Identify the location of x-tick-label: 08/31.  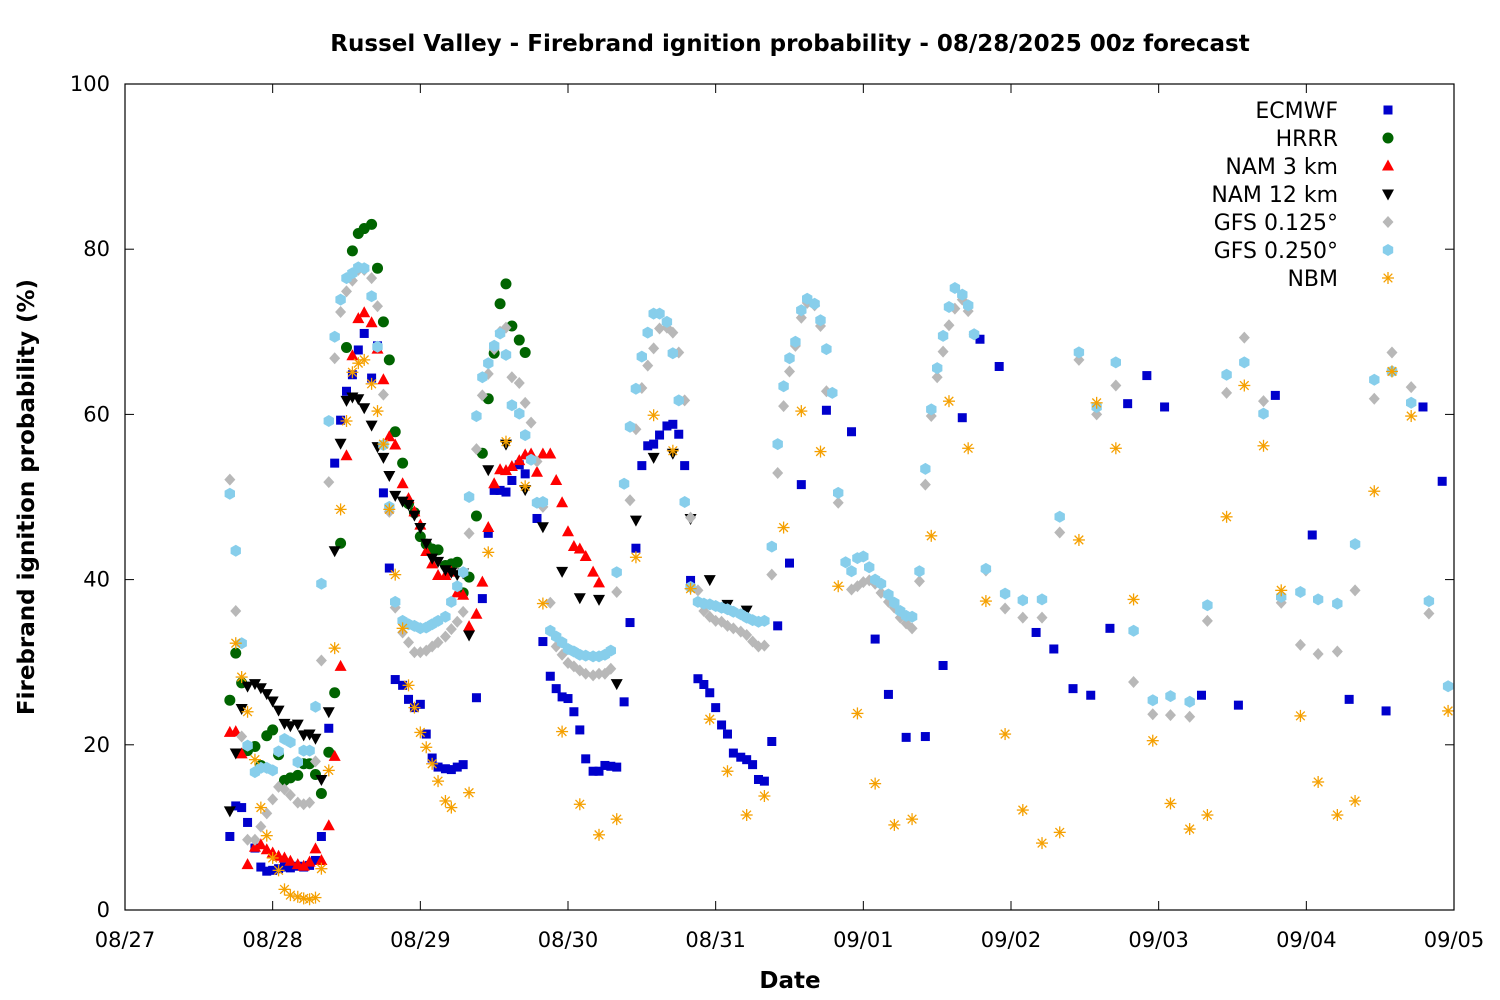
(715, 940).